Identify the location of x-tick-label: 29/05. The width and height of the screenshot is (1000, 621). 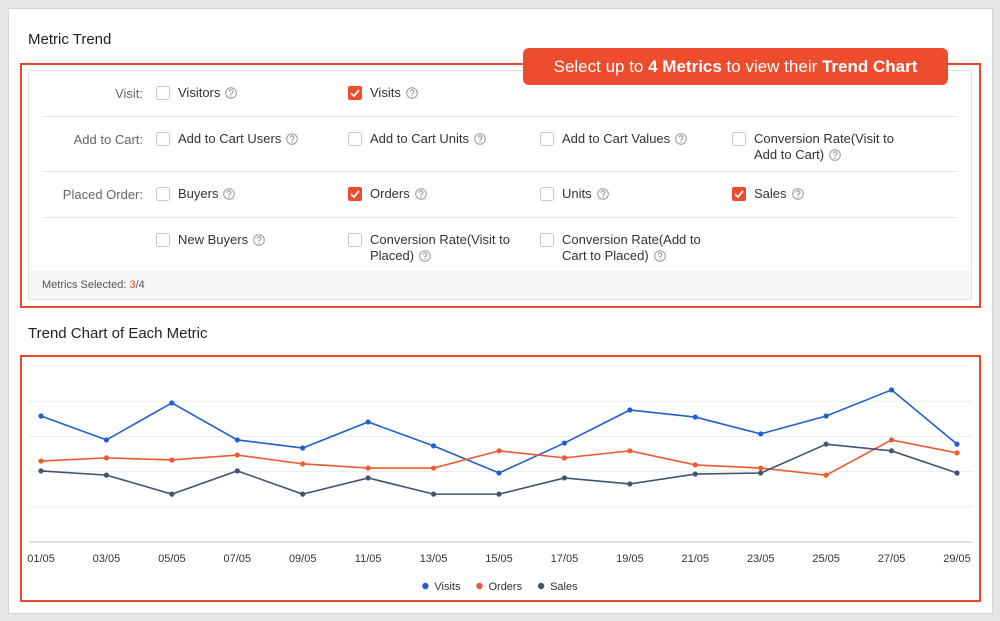
(957, 559).